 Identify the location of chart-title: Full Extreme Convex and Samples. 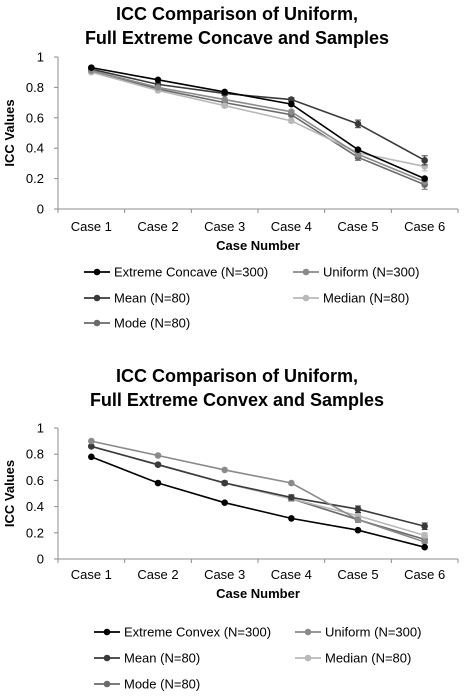
(237, 400).